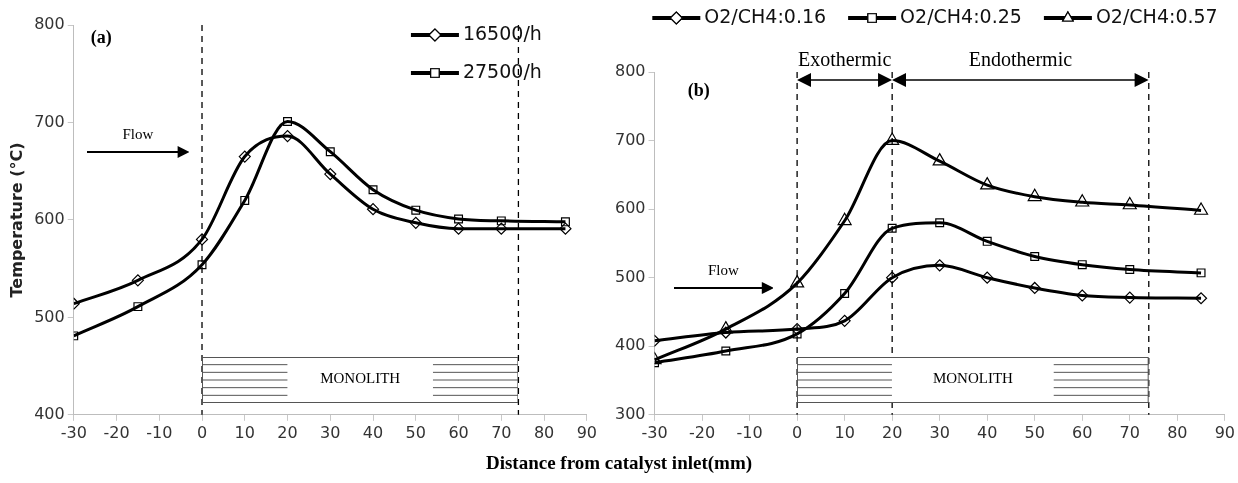  What do you see at coordinates (698, 90) in the screenshot?
I see `annotation: (b)` at bounding box center [698, 90].